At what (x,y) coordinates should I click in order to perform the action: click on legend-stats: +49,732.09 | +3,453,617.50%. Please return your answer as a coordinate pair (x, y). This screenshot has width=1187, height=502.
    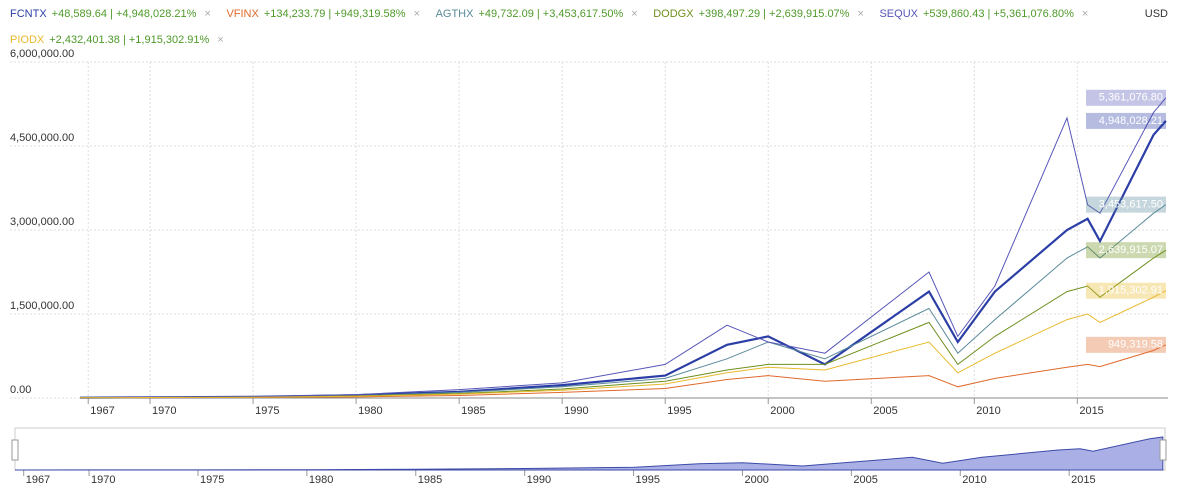
    Looking at the image, I should click on (550, 14).